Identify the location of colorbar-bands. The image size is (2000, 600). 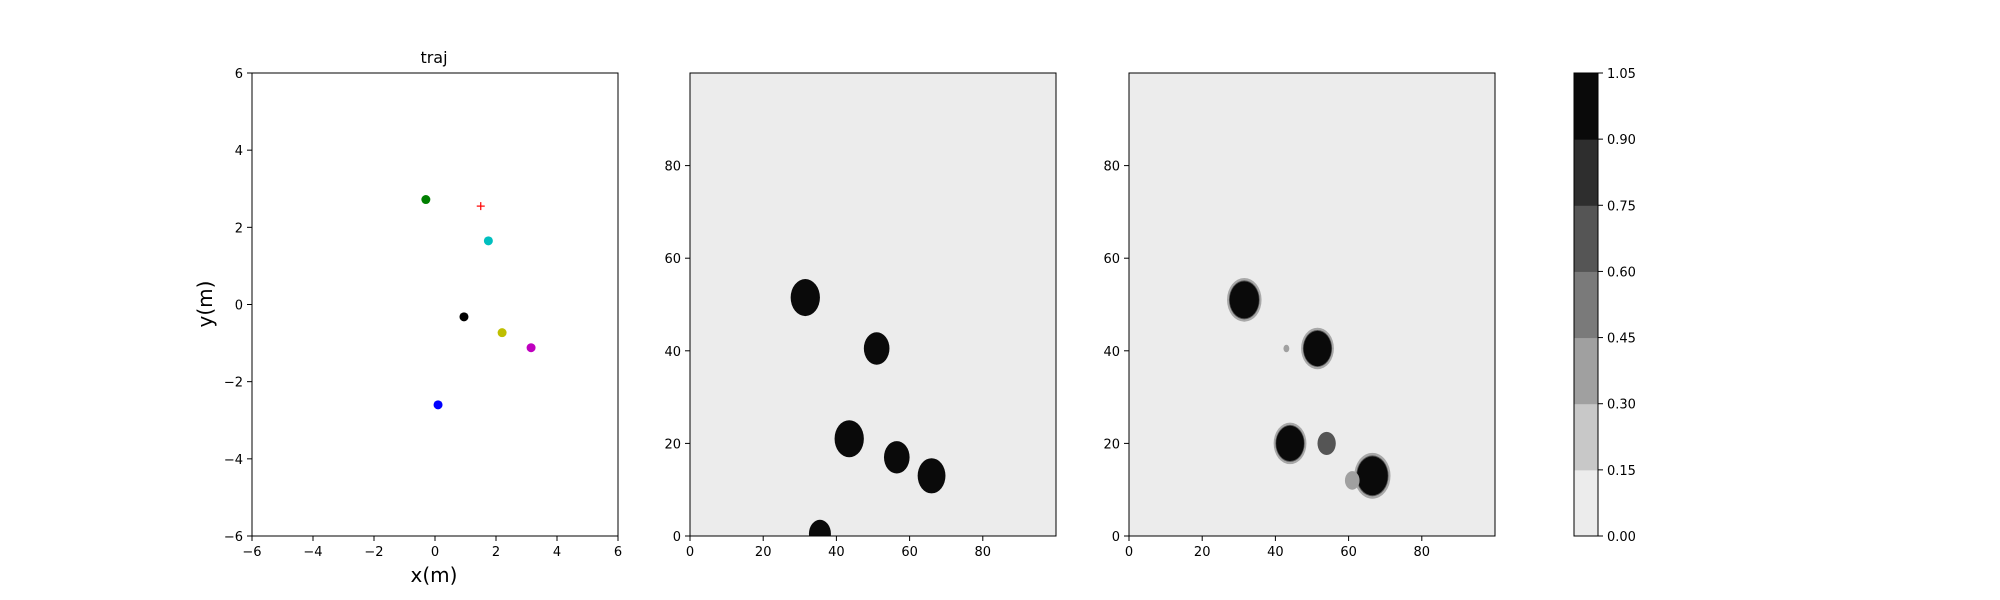
(1586, 305).